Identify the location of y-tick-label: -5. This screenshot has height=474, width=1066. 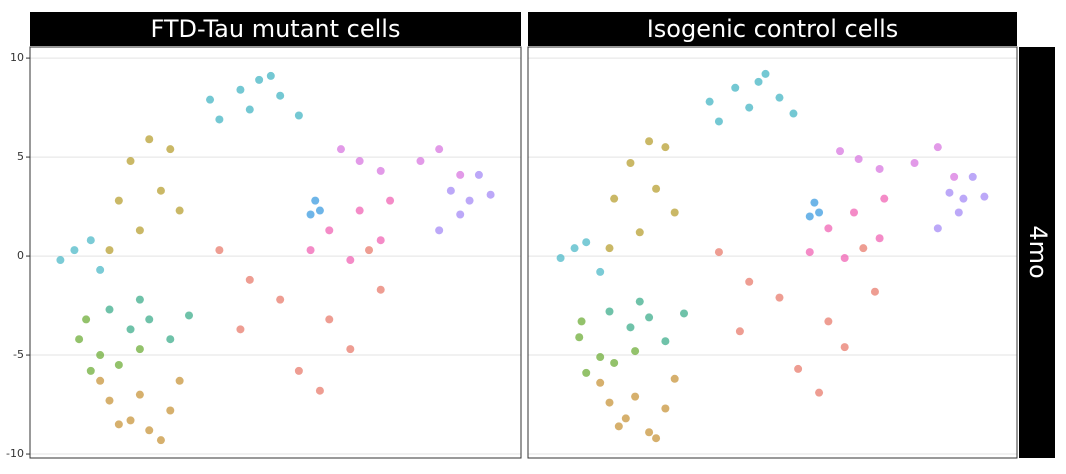
(18, 354).